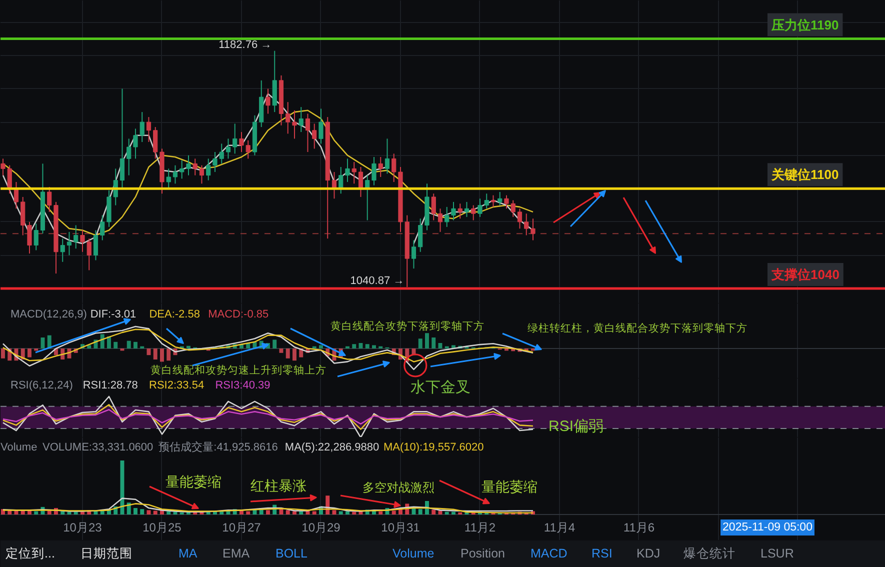  What do you see at coordinates (413, 553) in the screenshot?
I see `text: Volume` at bounding box center [413, 553].